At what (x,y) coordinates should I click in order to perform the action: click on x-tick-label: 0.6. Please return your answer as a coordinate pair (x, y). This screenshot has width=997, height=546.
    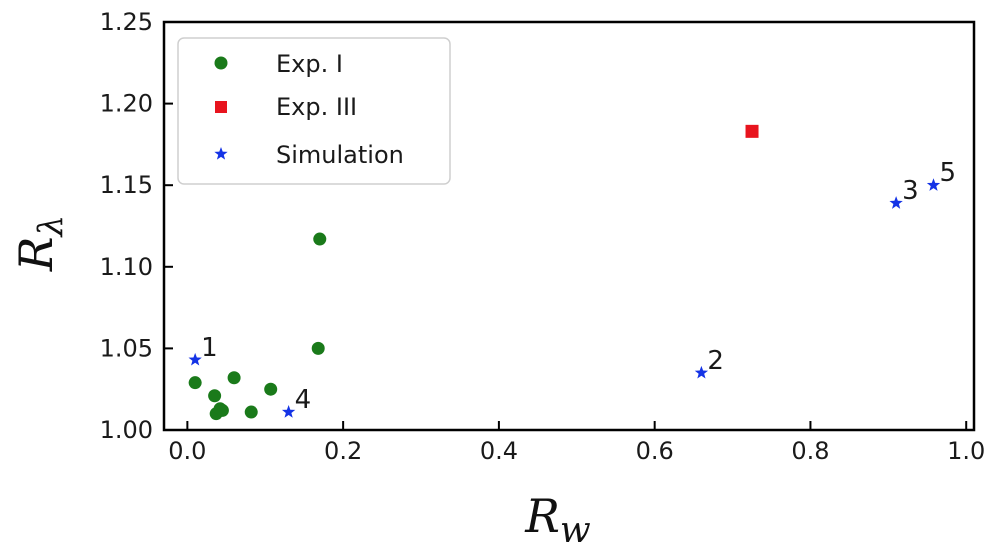
    Looking at the image, I should click on (655, 451).